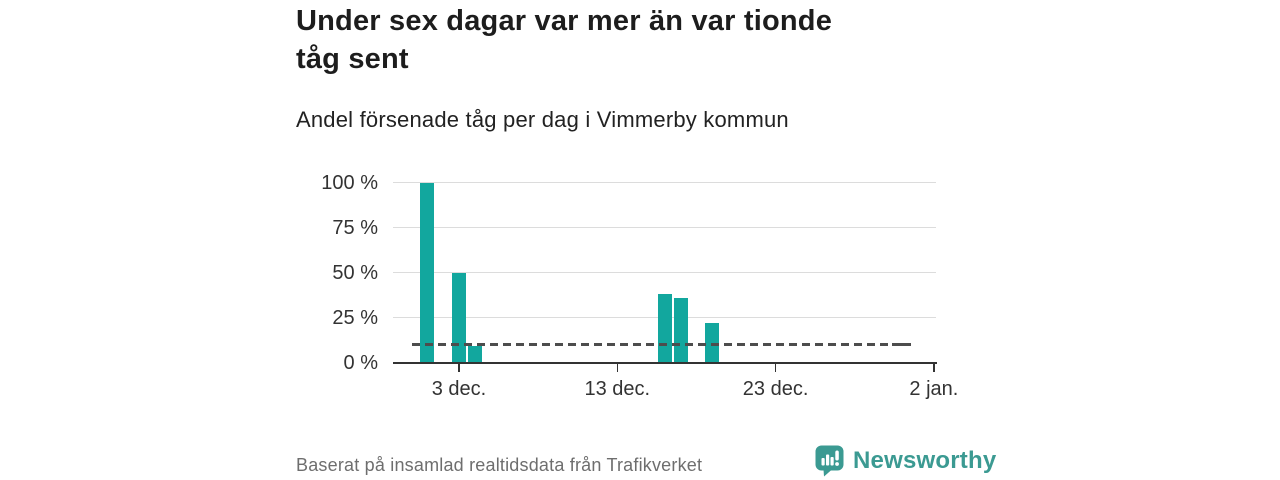 Image resolution: width=1280 pixels, height=480 pixels. I want to click on x-axis-line, so click(665, 362).